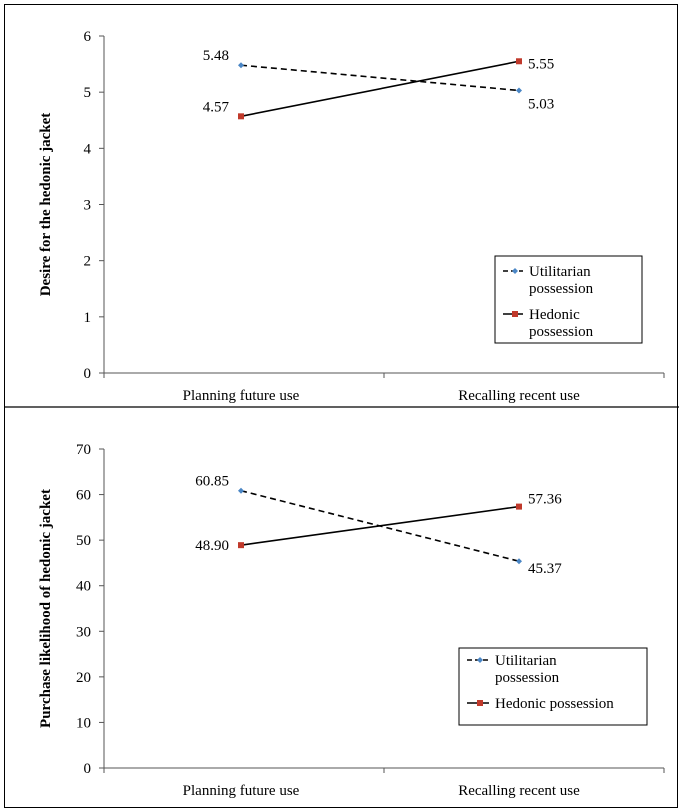  Describe the element at coordinates (88, 206) in the screenshot. I see `y-tick-label: 3` at that location.